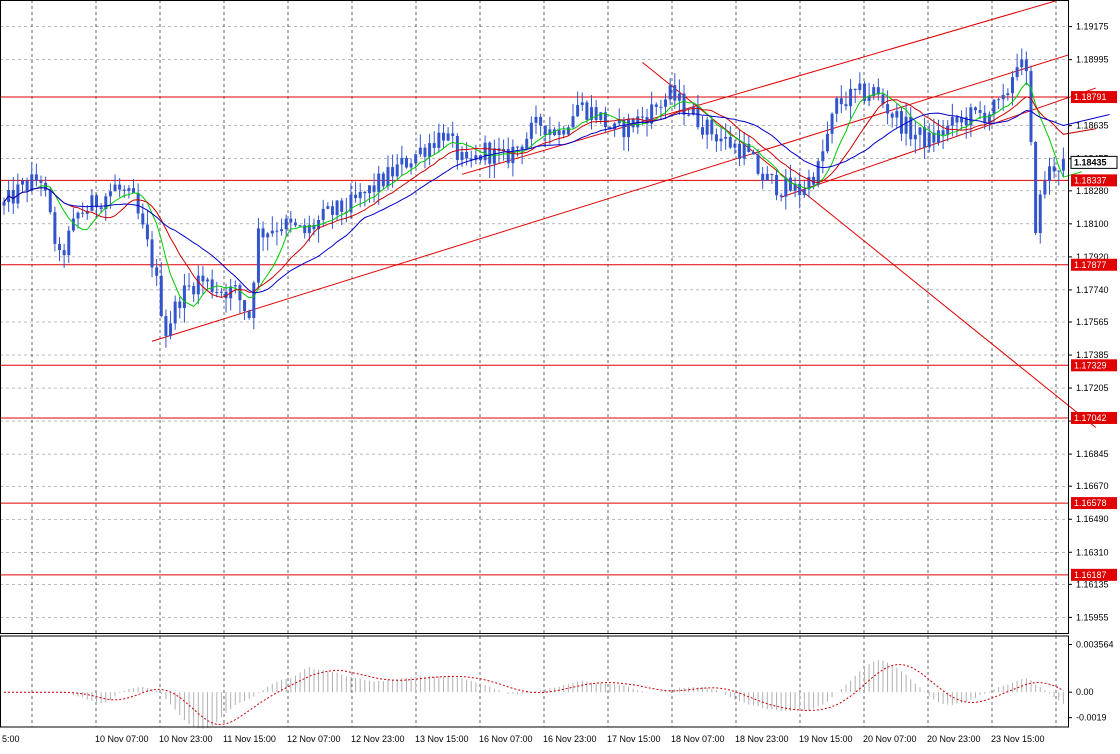 The height and width of the screenshot is (754, 1120). Describe the element at coordinates (1090, 365) in the screenshot. I see `level-label: 1.17329` at that location.